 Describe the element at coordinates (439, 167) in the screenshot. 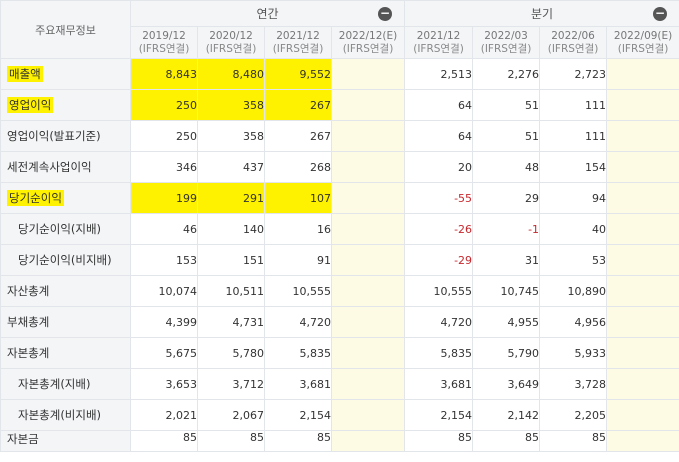

I see `quarter-value-cell: 20` at that location.